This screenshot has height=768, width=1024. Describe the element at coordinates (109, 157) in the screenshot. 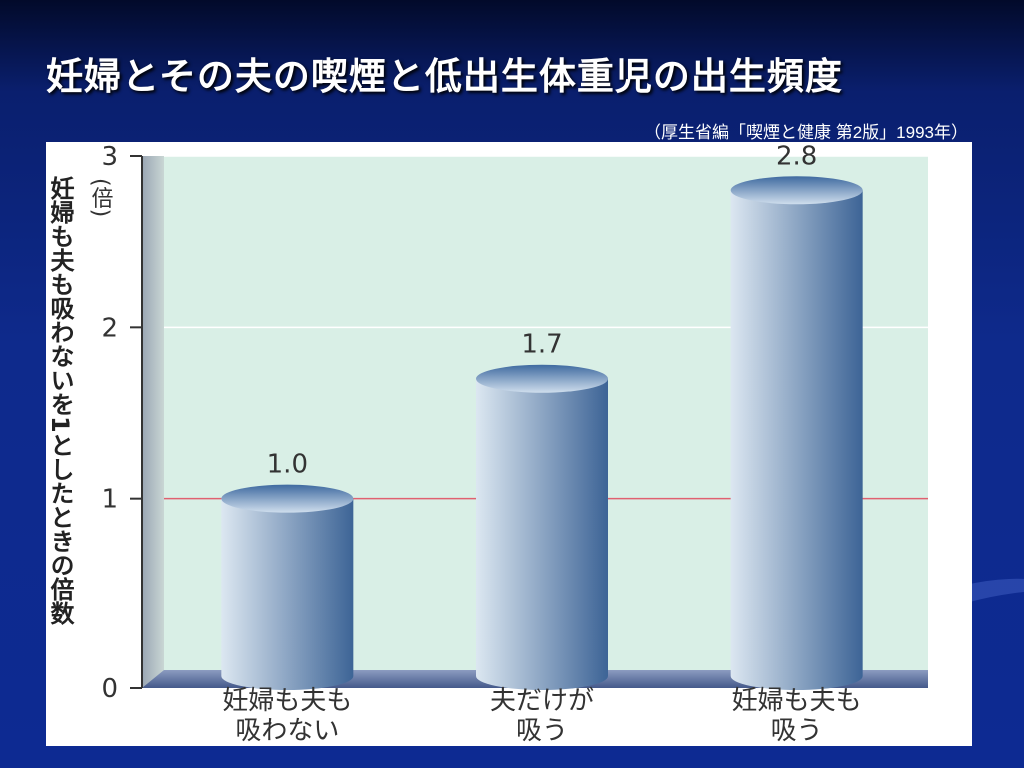

I see `y-tick-label: 3` at that location.